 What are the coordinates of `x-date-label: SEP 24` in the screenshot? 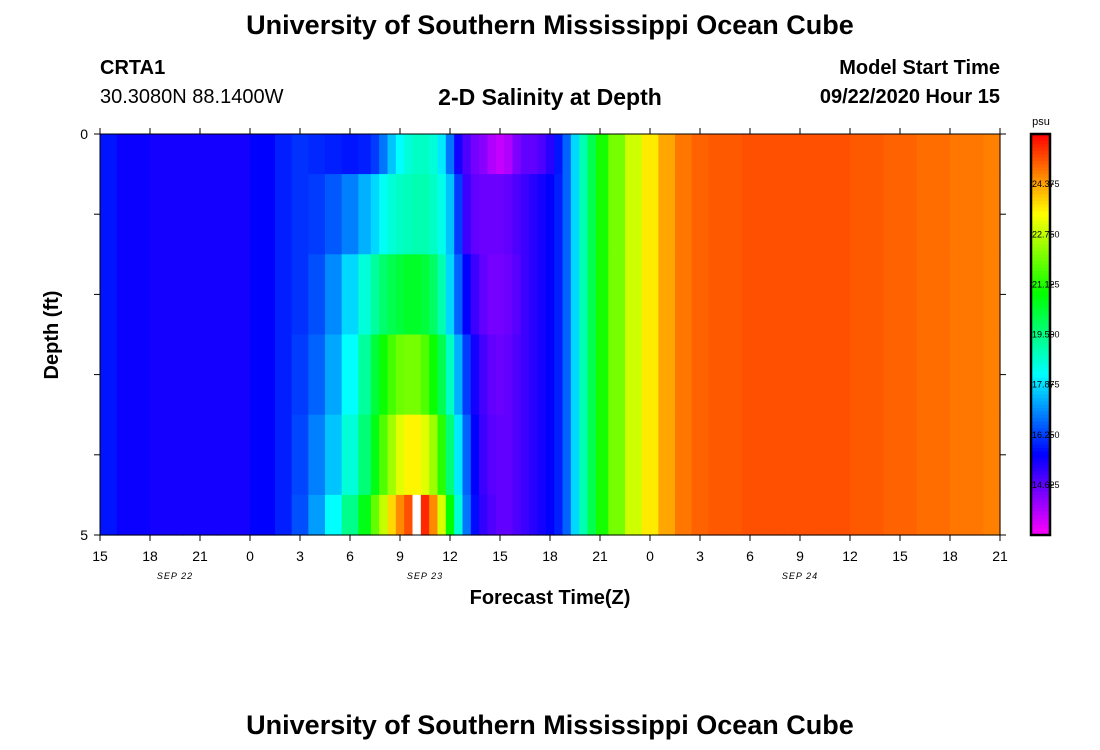 It's located at (800, 576).